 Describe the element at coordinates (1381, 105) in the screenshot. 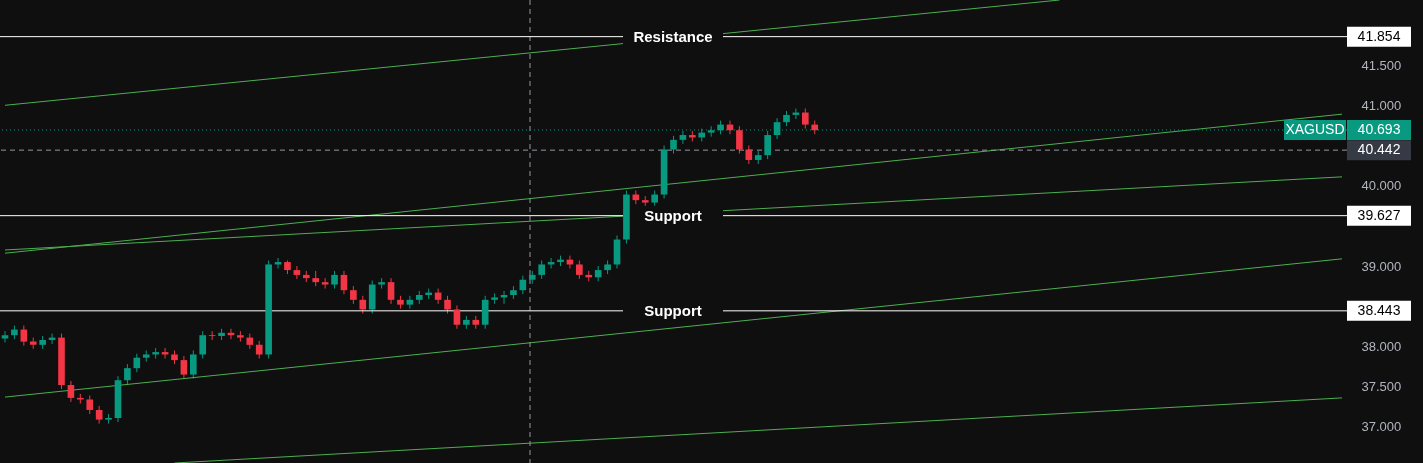

I see `y-tick-label: 41.000` at that location.